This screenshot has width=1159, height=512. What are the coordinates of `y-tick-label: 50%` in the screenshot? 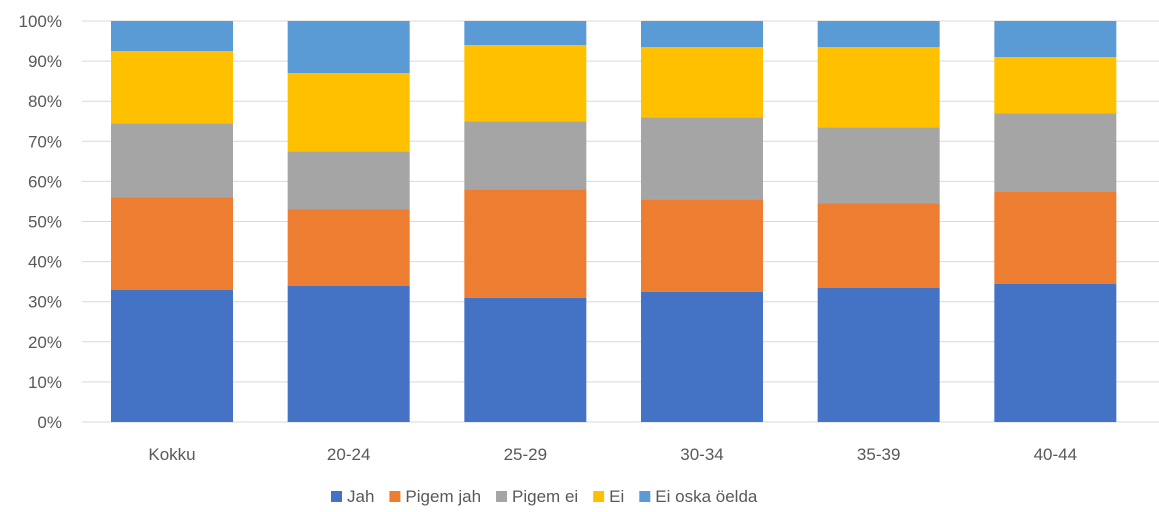 It's located at (45, 222).